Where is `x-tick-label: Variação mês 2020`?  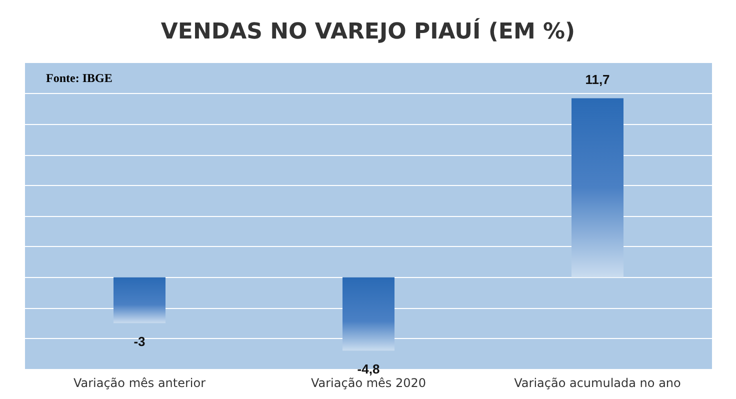
x-tick-label: Variação mês 2020 is located at coordinates (368, 383).